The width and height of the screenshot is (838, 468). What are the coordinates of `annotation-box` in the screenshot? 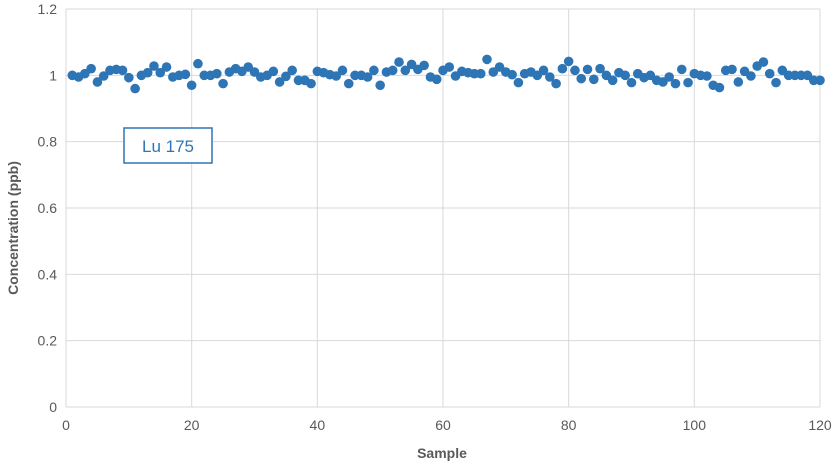 It's located at (168, 145).